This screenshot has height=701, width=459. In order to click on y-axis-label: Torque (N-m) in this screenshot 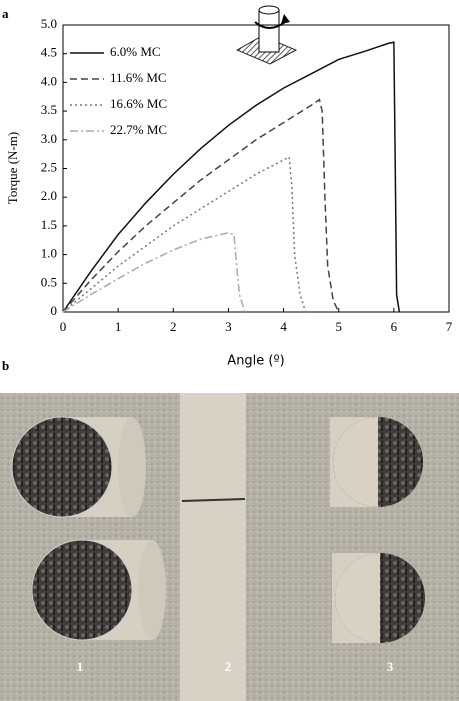, I will do `click(12, 168)`.